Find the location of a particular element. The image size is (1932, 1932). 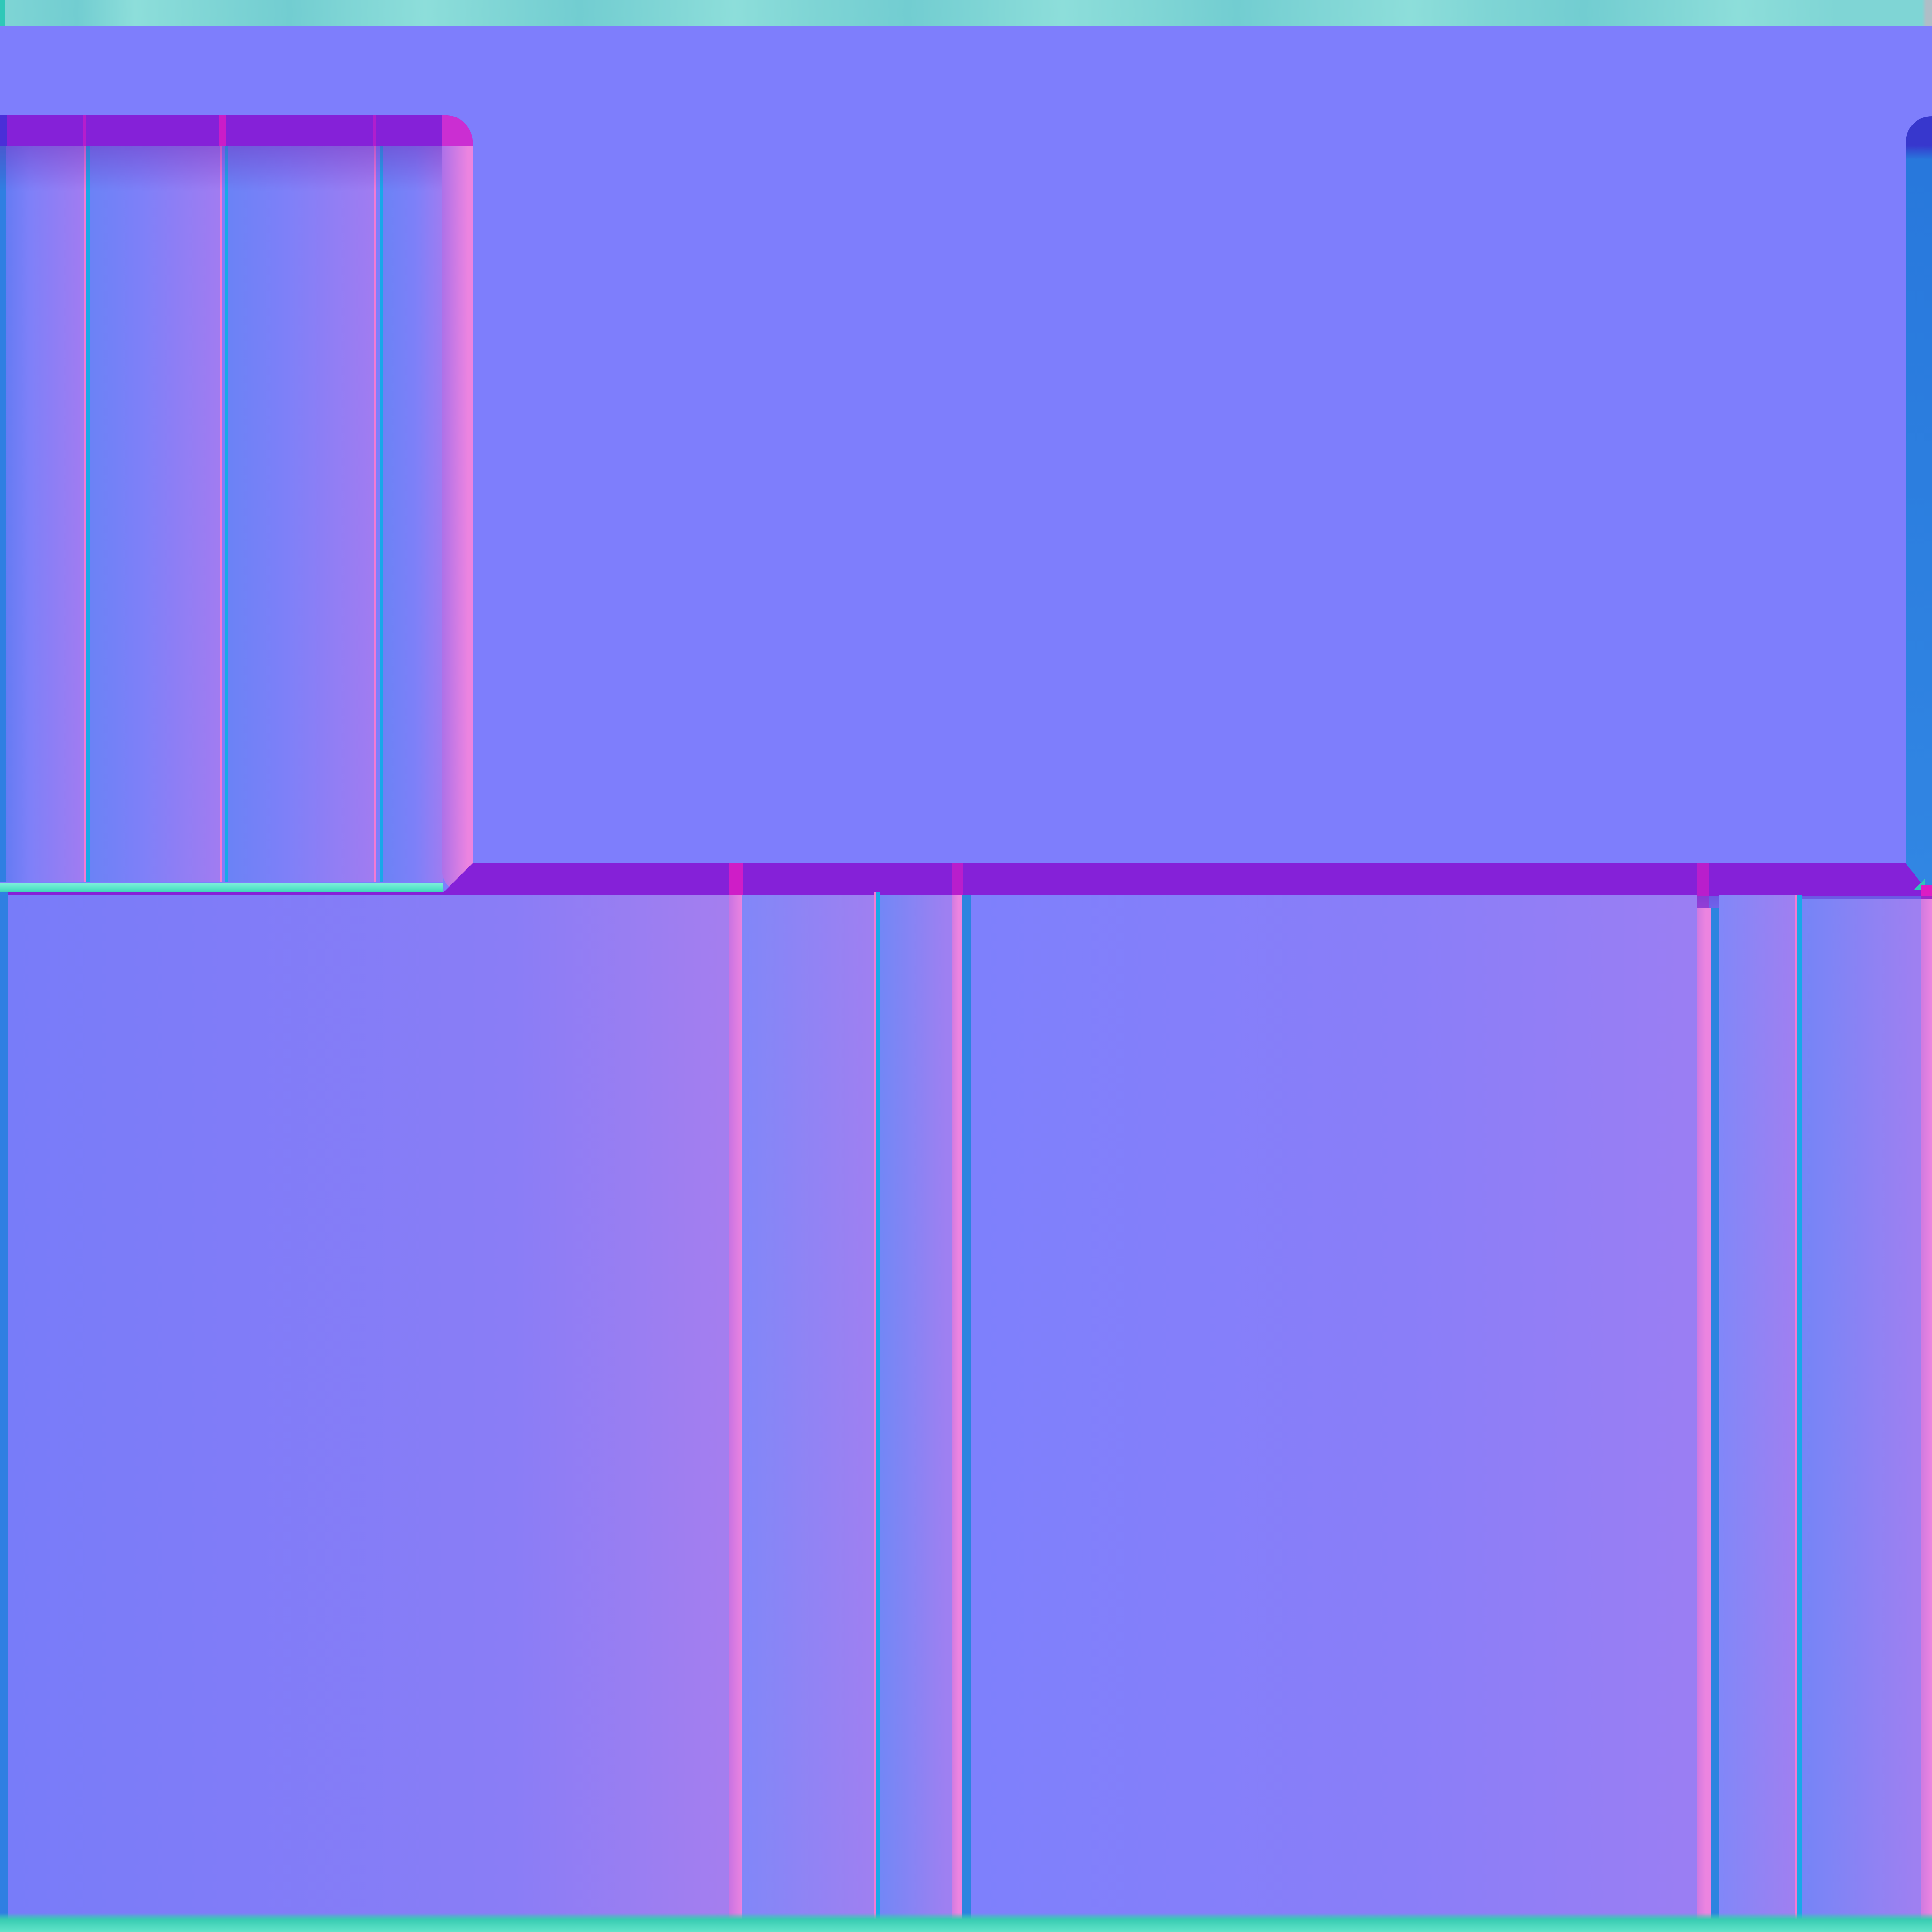

sidebar-band-magenta-cap is located at coordinates (458, 130).